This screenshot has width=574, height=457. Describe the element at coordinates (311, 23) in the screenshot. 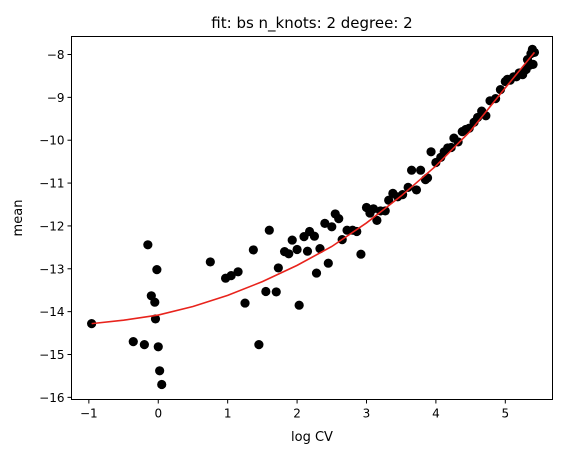

I see `chart-title: fit: bs n_knots: 2 degree: 2` at that location.